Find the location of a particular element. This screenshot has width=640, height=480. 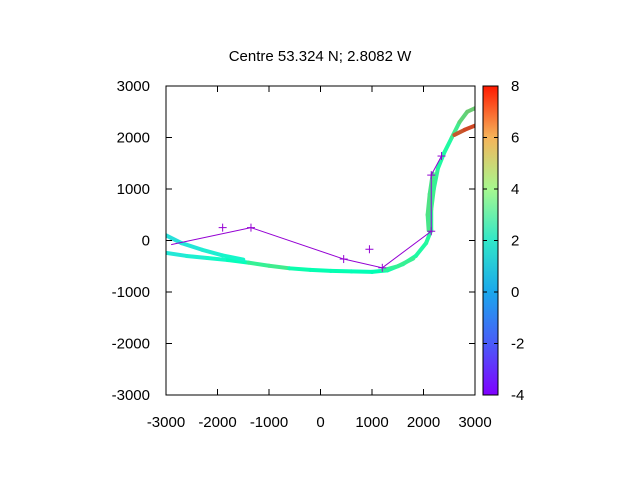

x-tick-label: 1000 is located at coordinates (371, 422).